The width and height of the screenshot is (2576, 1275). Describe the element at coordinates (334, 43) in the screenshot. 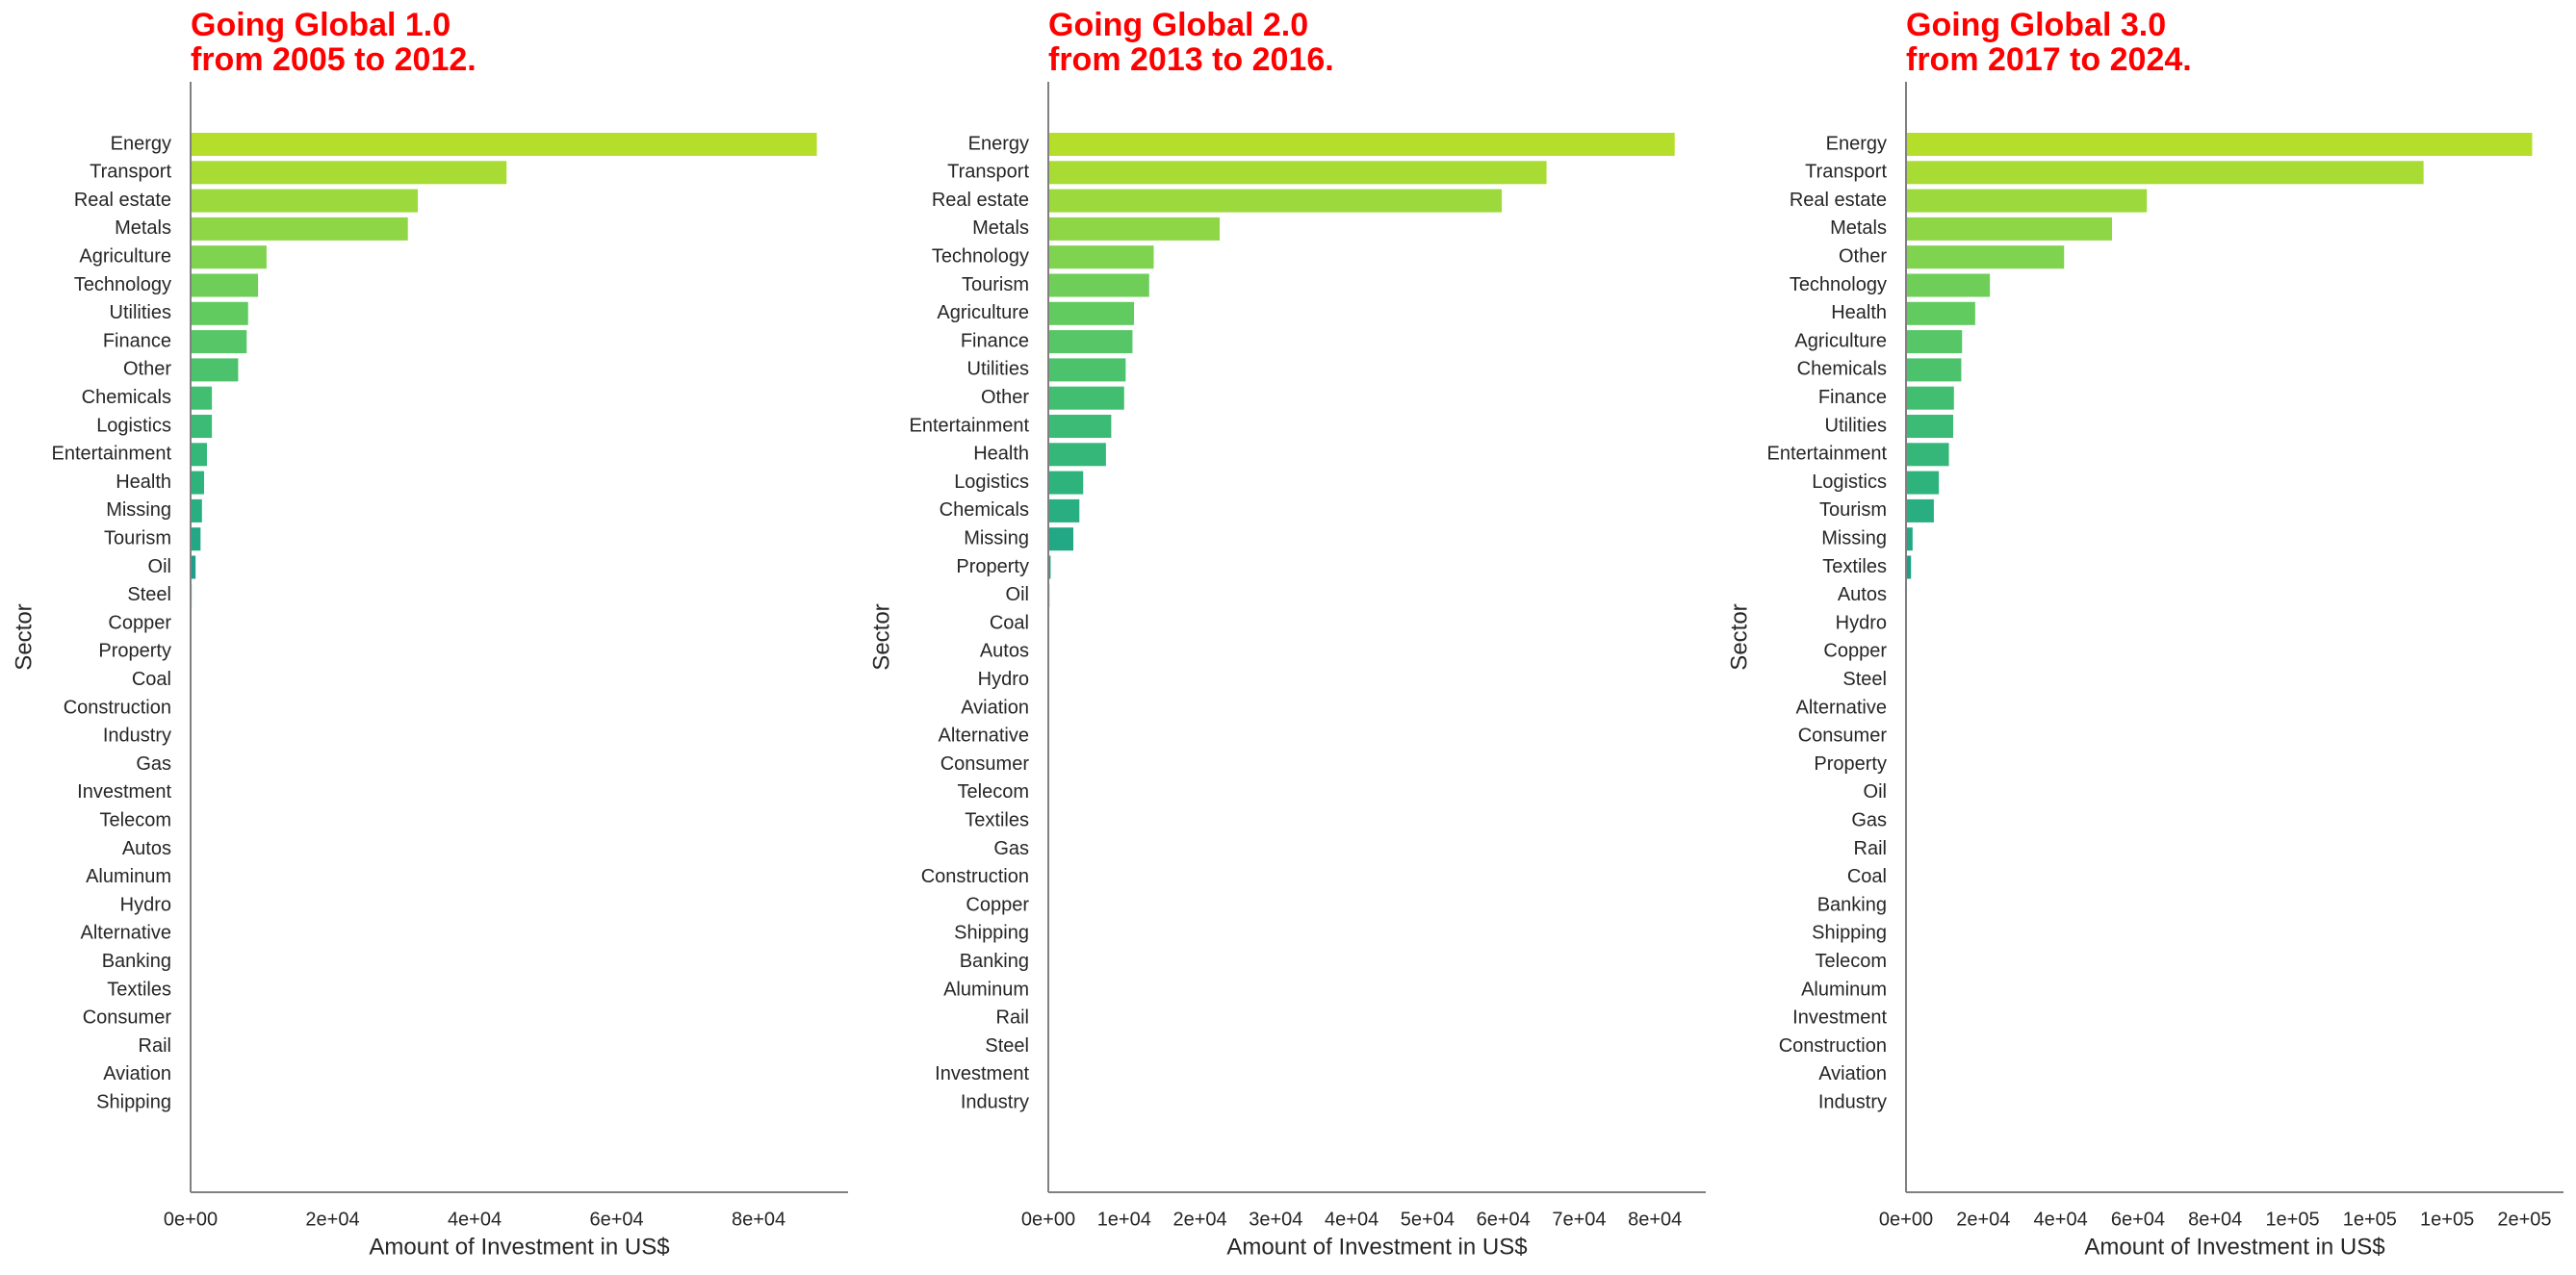

I see `chart-title: Going Global 1.0 from 2005 to 2012.` at that location.